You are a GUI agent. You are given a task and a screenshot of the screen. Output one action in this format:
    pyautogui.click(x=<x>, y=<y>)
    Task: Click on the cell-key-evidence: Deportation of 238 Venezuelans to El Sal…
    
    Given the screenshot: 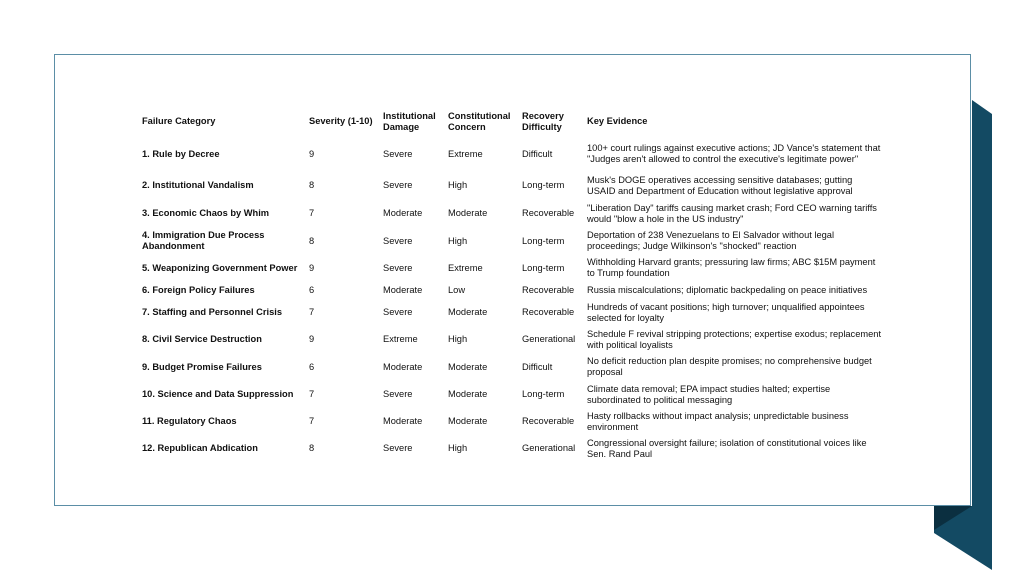 What is the action you would take?
    pyautogui.click(x=711, y=240)
    